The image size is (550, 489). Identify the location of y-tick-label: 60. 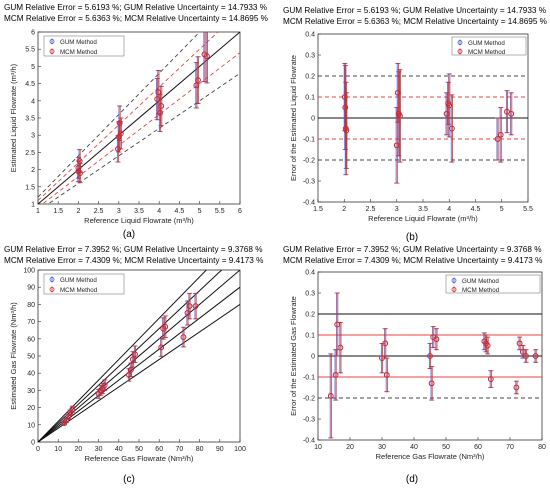
(31, 339).